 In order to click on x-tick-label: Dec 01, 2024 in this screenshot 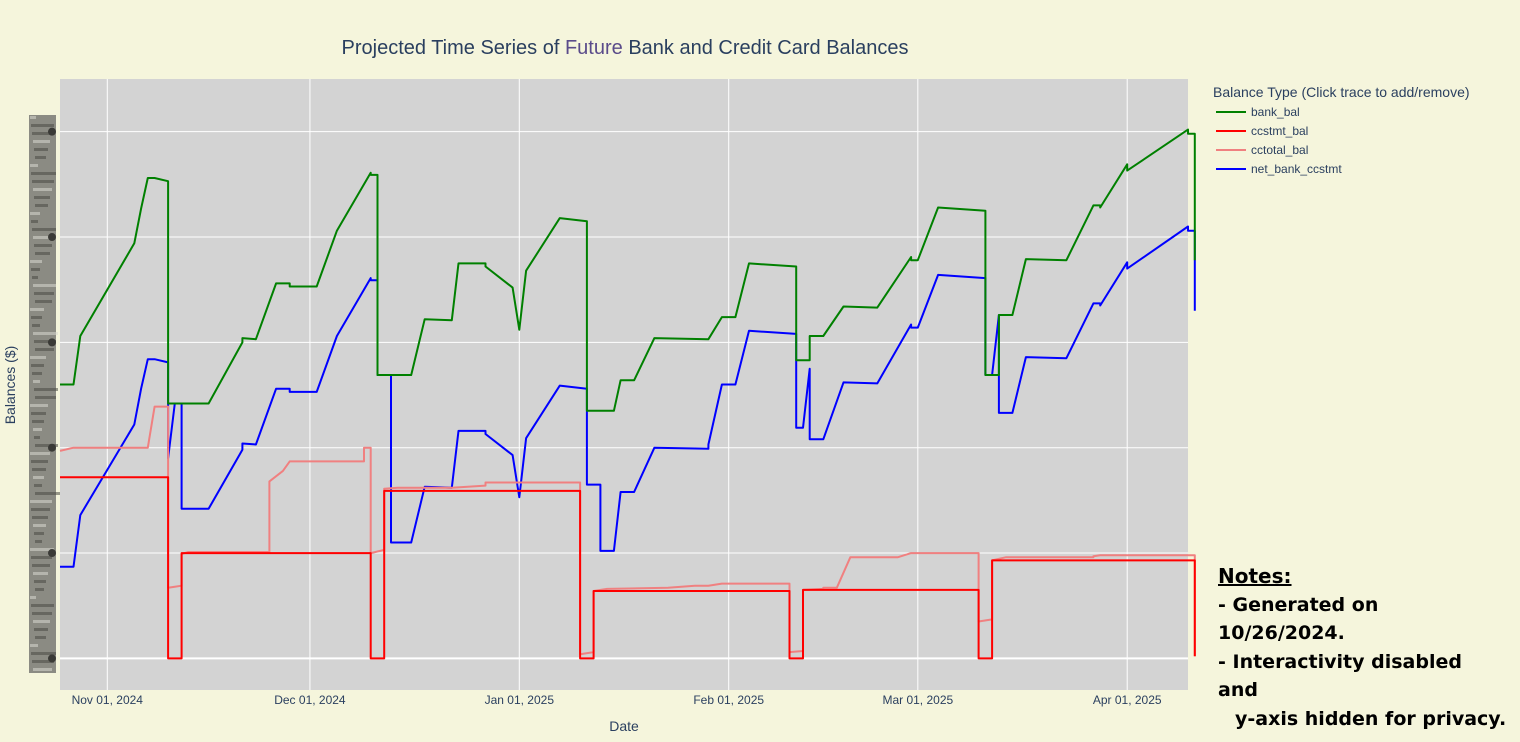, I will do `click(310, 700)`.